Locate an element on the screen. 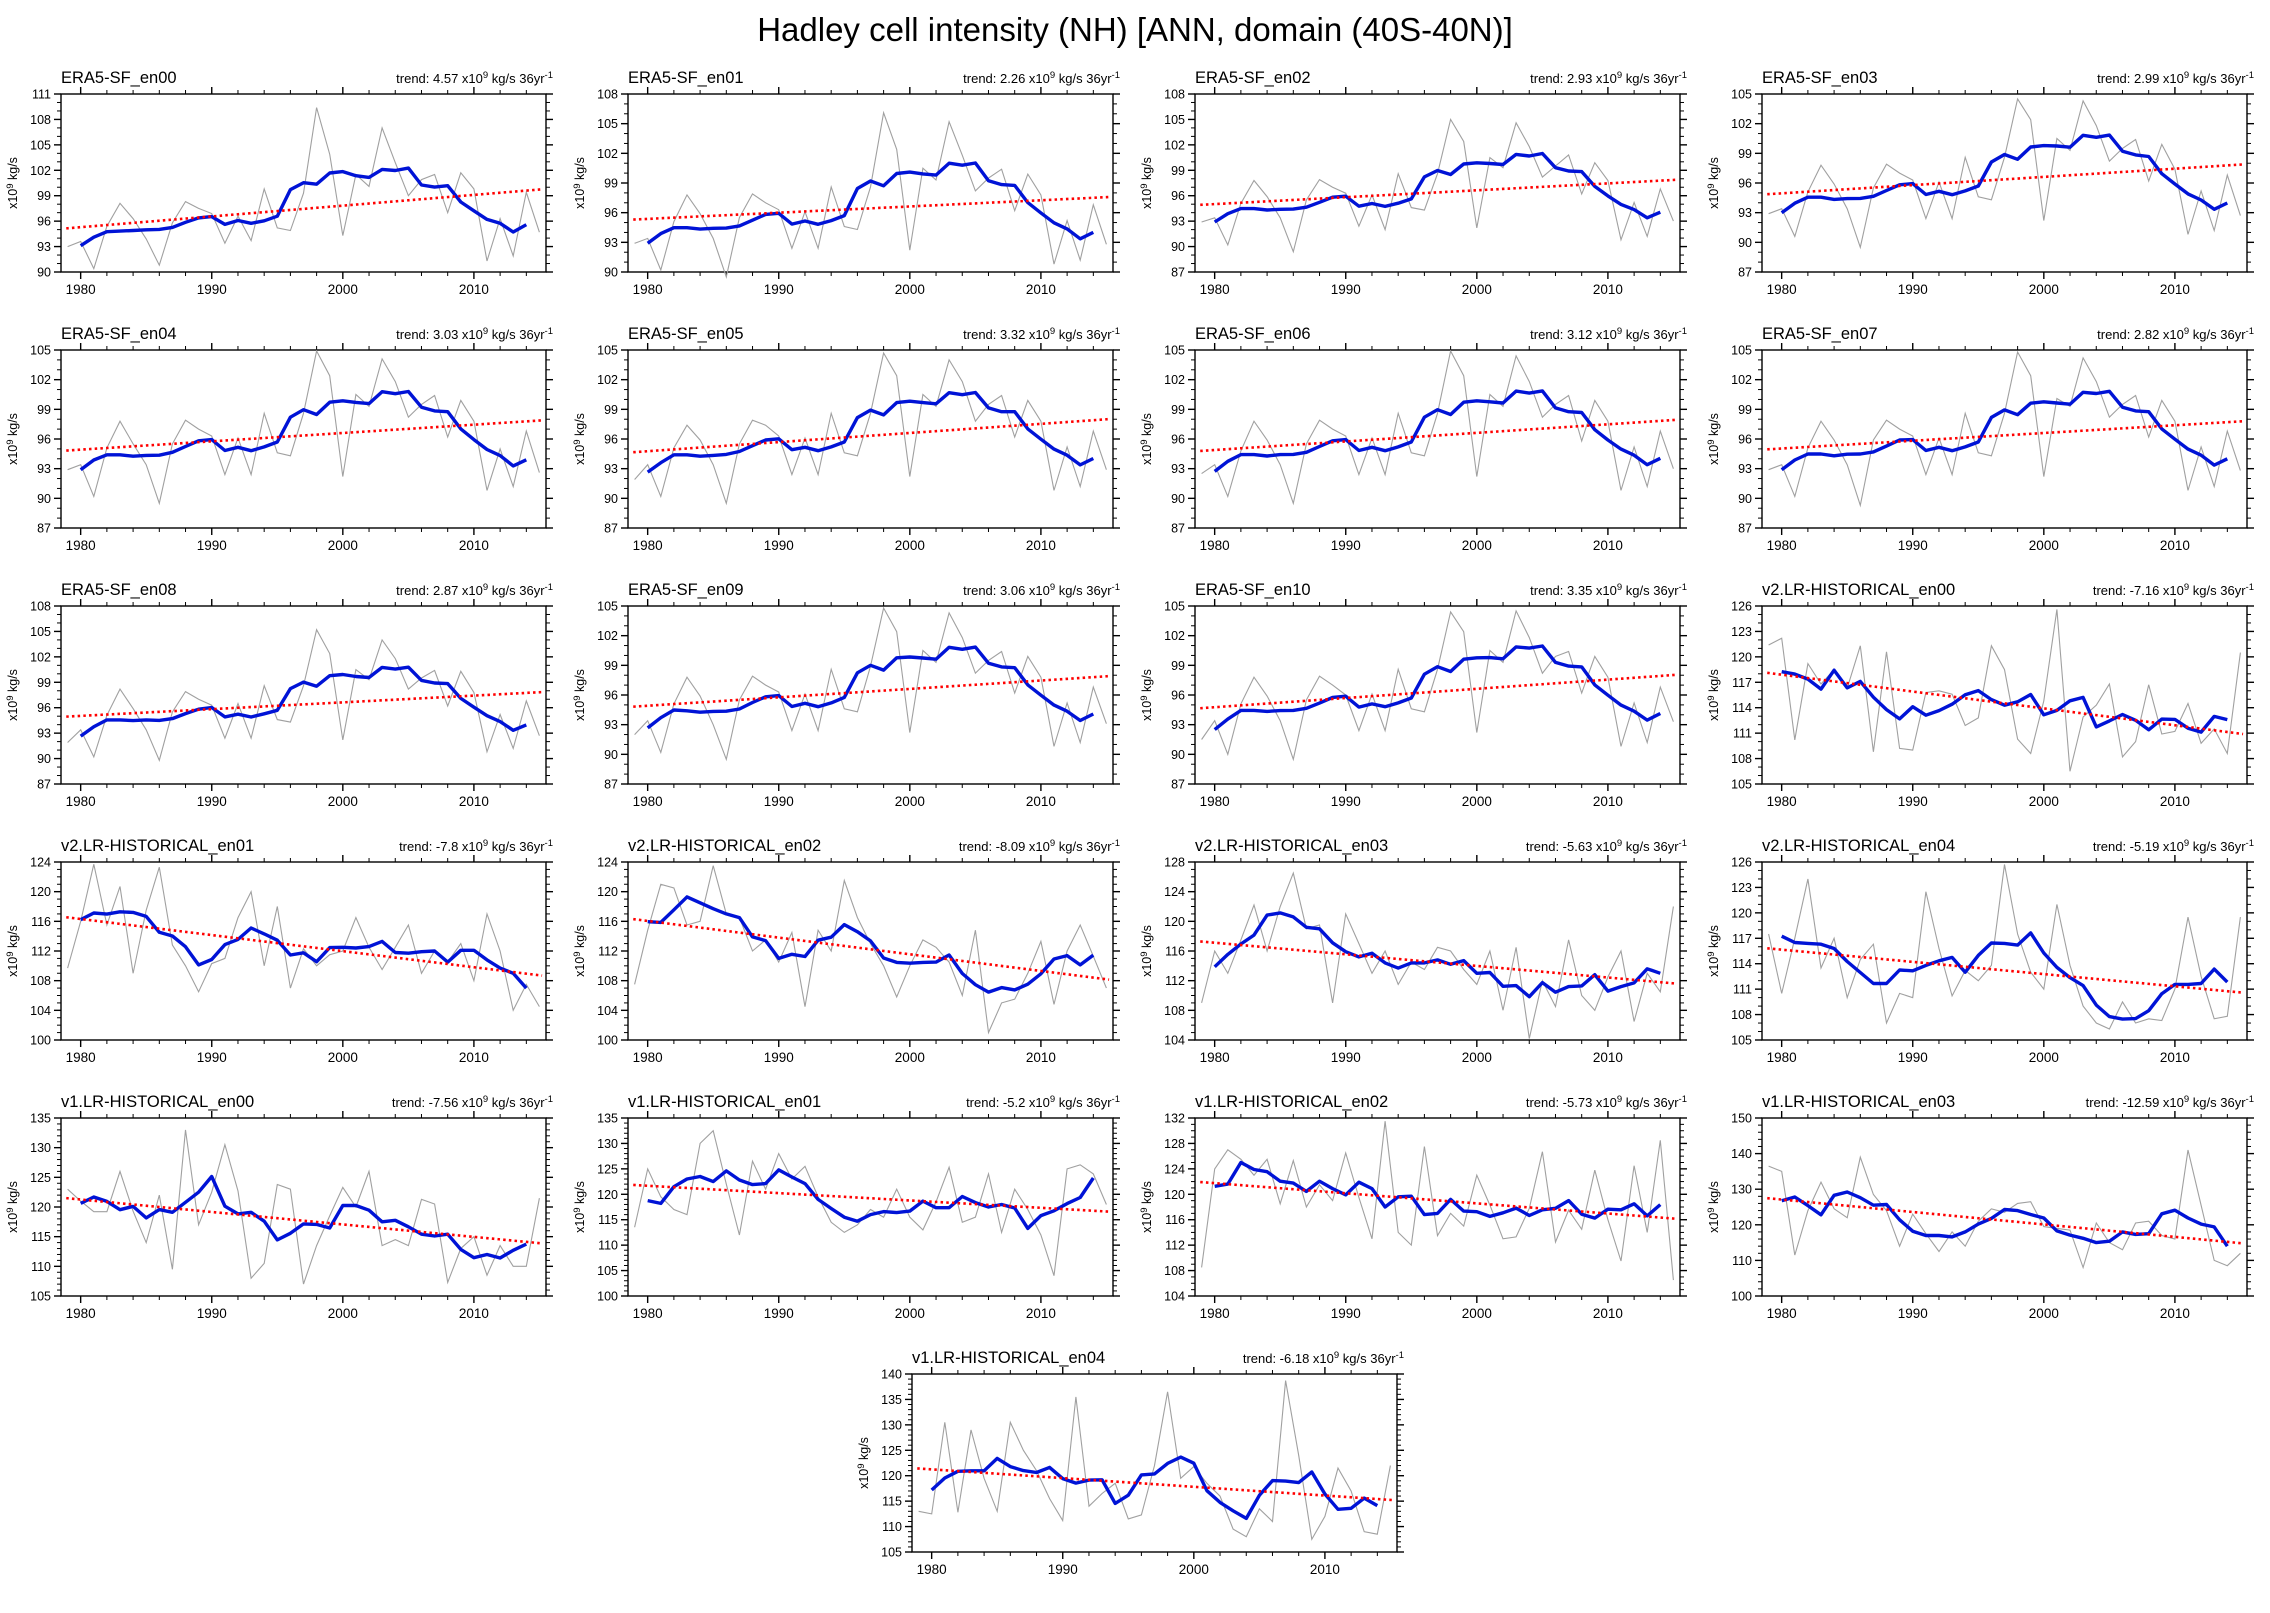 Image resolution: width=2270 pixels, height=1613 pixels. svg-text: 90 is located at coordinates (44, 759).